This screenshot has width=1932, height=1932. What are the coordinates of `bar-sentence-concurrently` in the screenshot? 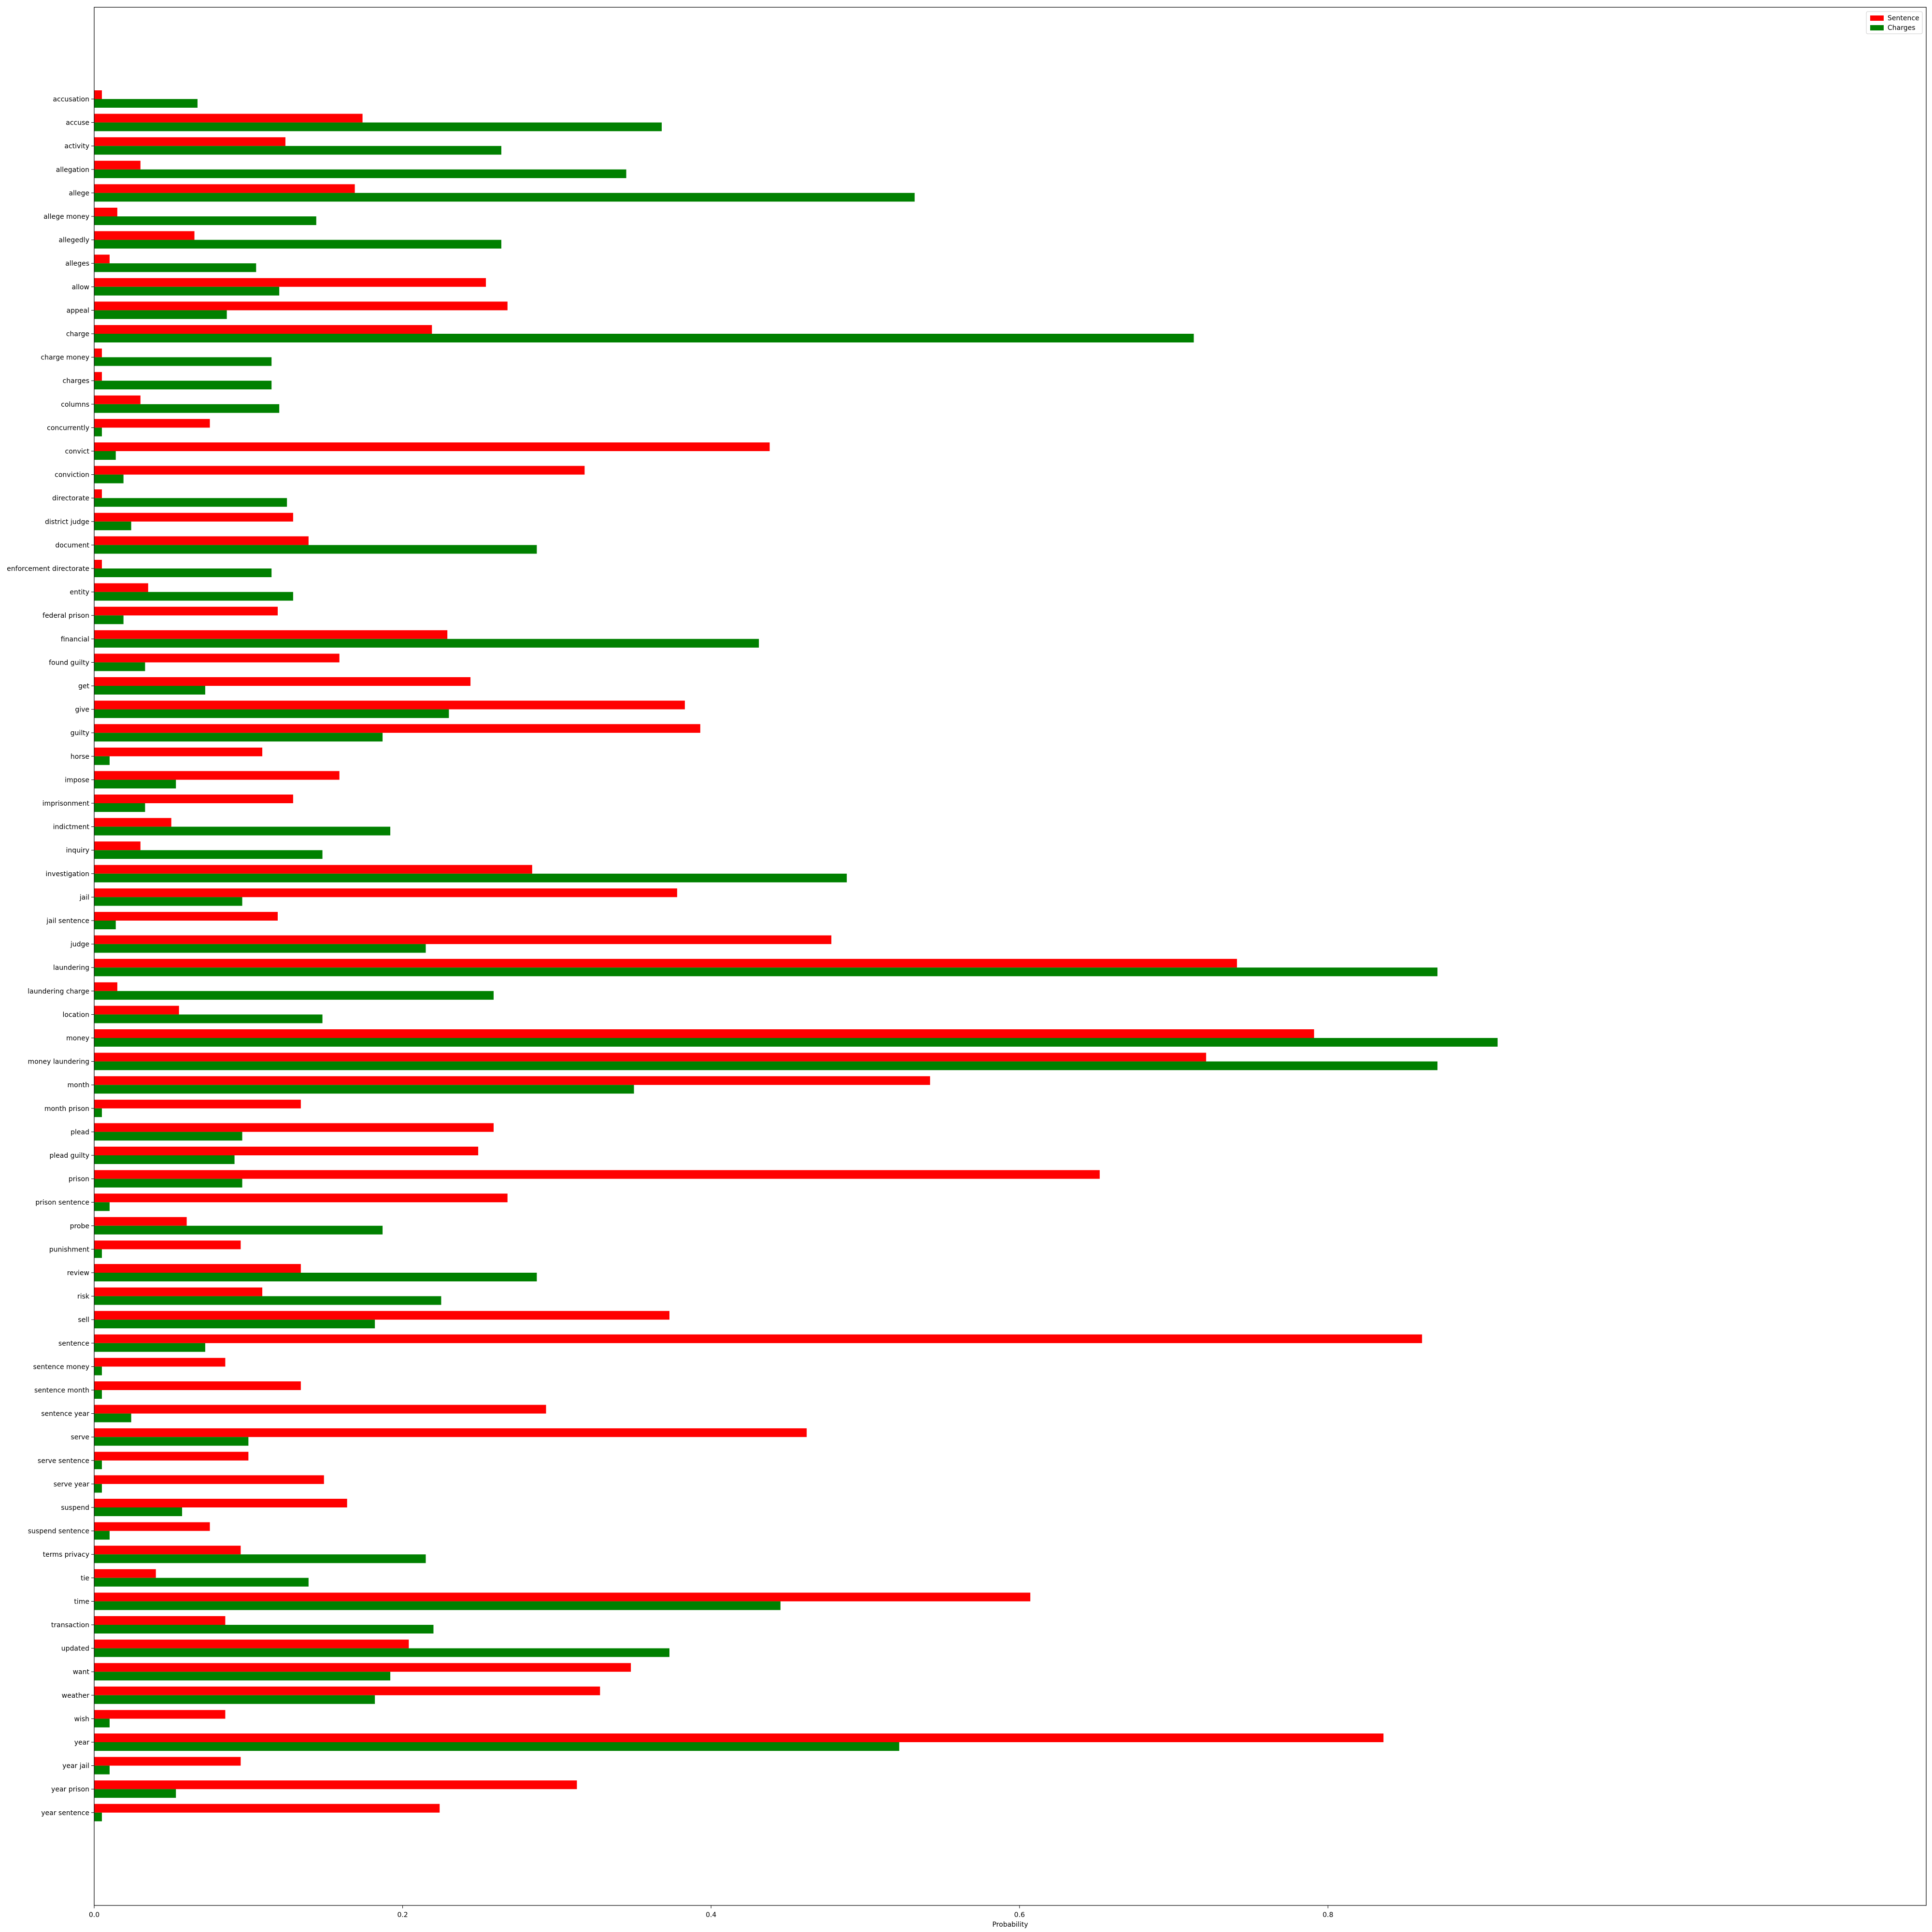 It's located at (152, 423).